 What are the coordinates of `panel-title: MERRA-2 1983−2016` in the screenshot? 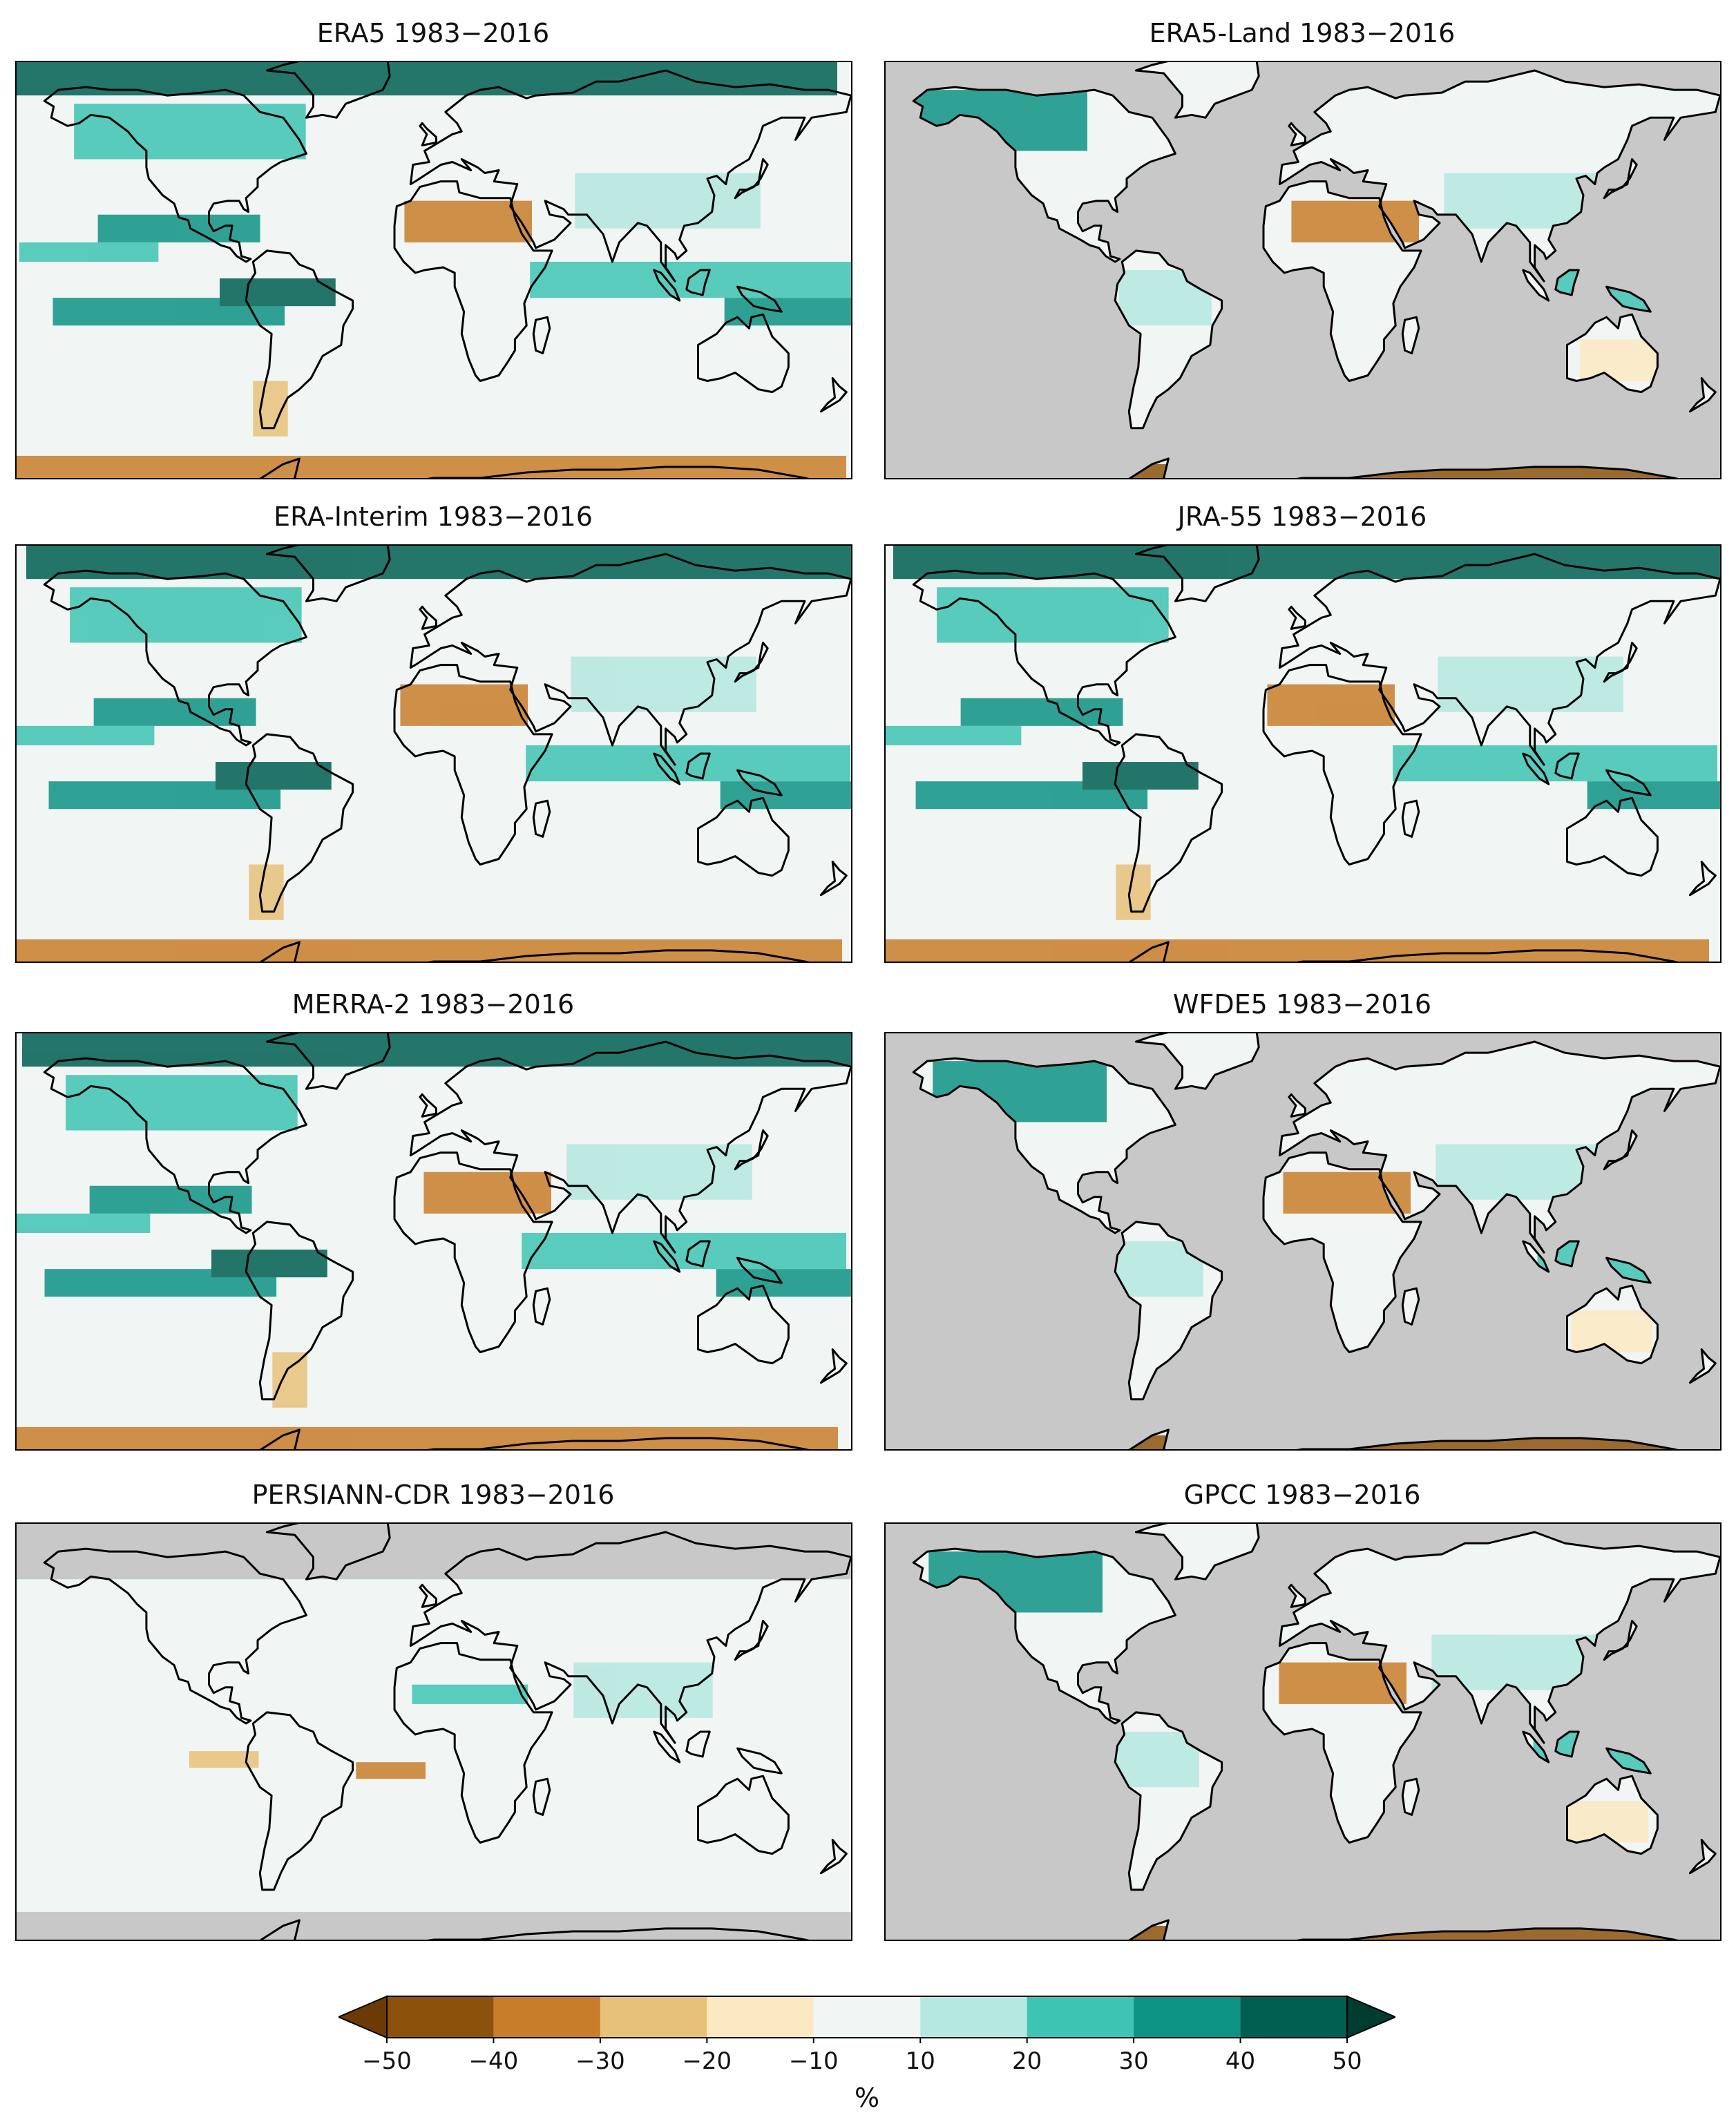 It's located at (433, 1005).